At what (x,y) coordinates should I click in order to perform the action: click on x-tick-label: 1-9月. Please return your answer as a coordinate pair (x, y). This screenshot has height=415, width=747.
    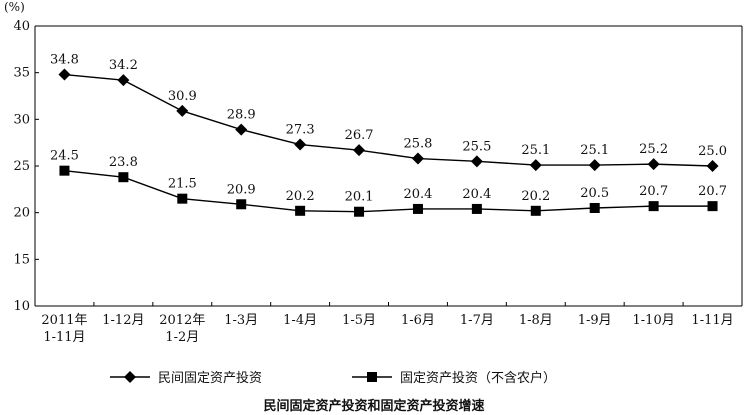
    Looking at the image, I should click on (595, 320).